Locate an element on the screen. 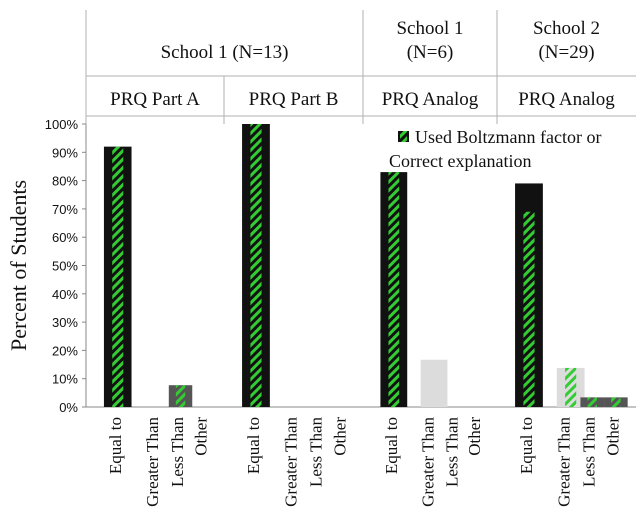  school-header: School 2 (N=29) is located at coordinates (566, 40).